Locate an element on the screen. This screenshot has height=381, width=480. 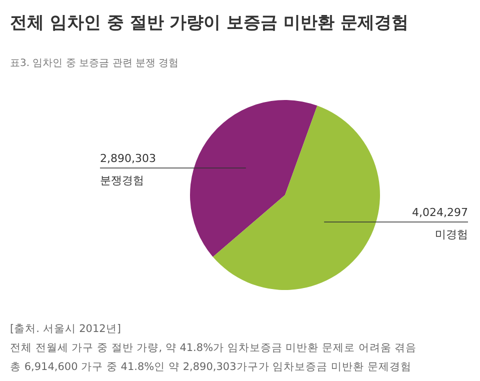
chart-title: 전체 임차인 중 절반 가량이 보증금 미반환 문제경험 is located at coordinates (209, 23).